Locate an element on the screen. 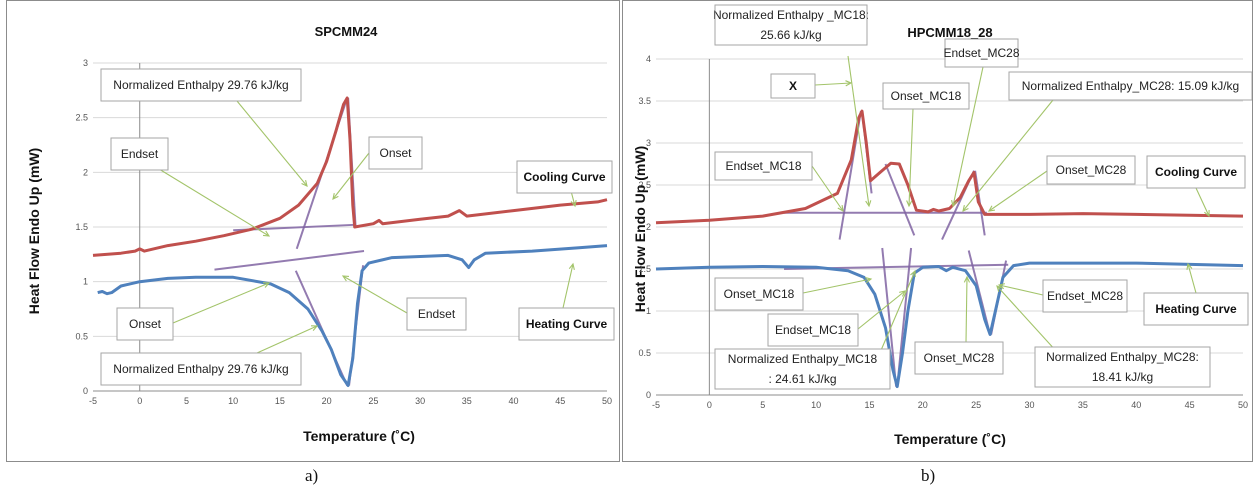 This screenshot has height=491, width=1255. heating-curve-line is located at coordinates (352, 315).